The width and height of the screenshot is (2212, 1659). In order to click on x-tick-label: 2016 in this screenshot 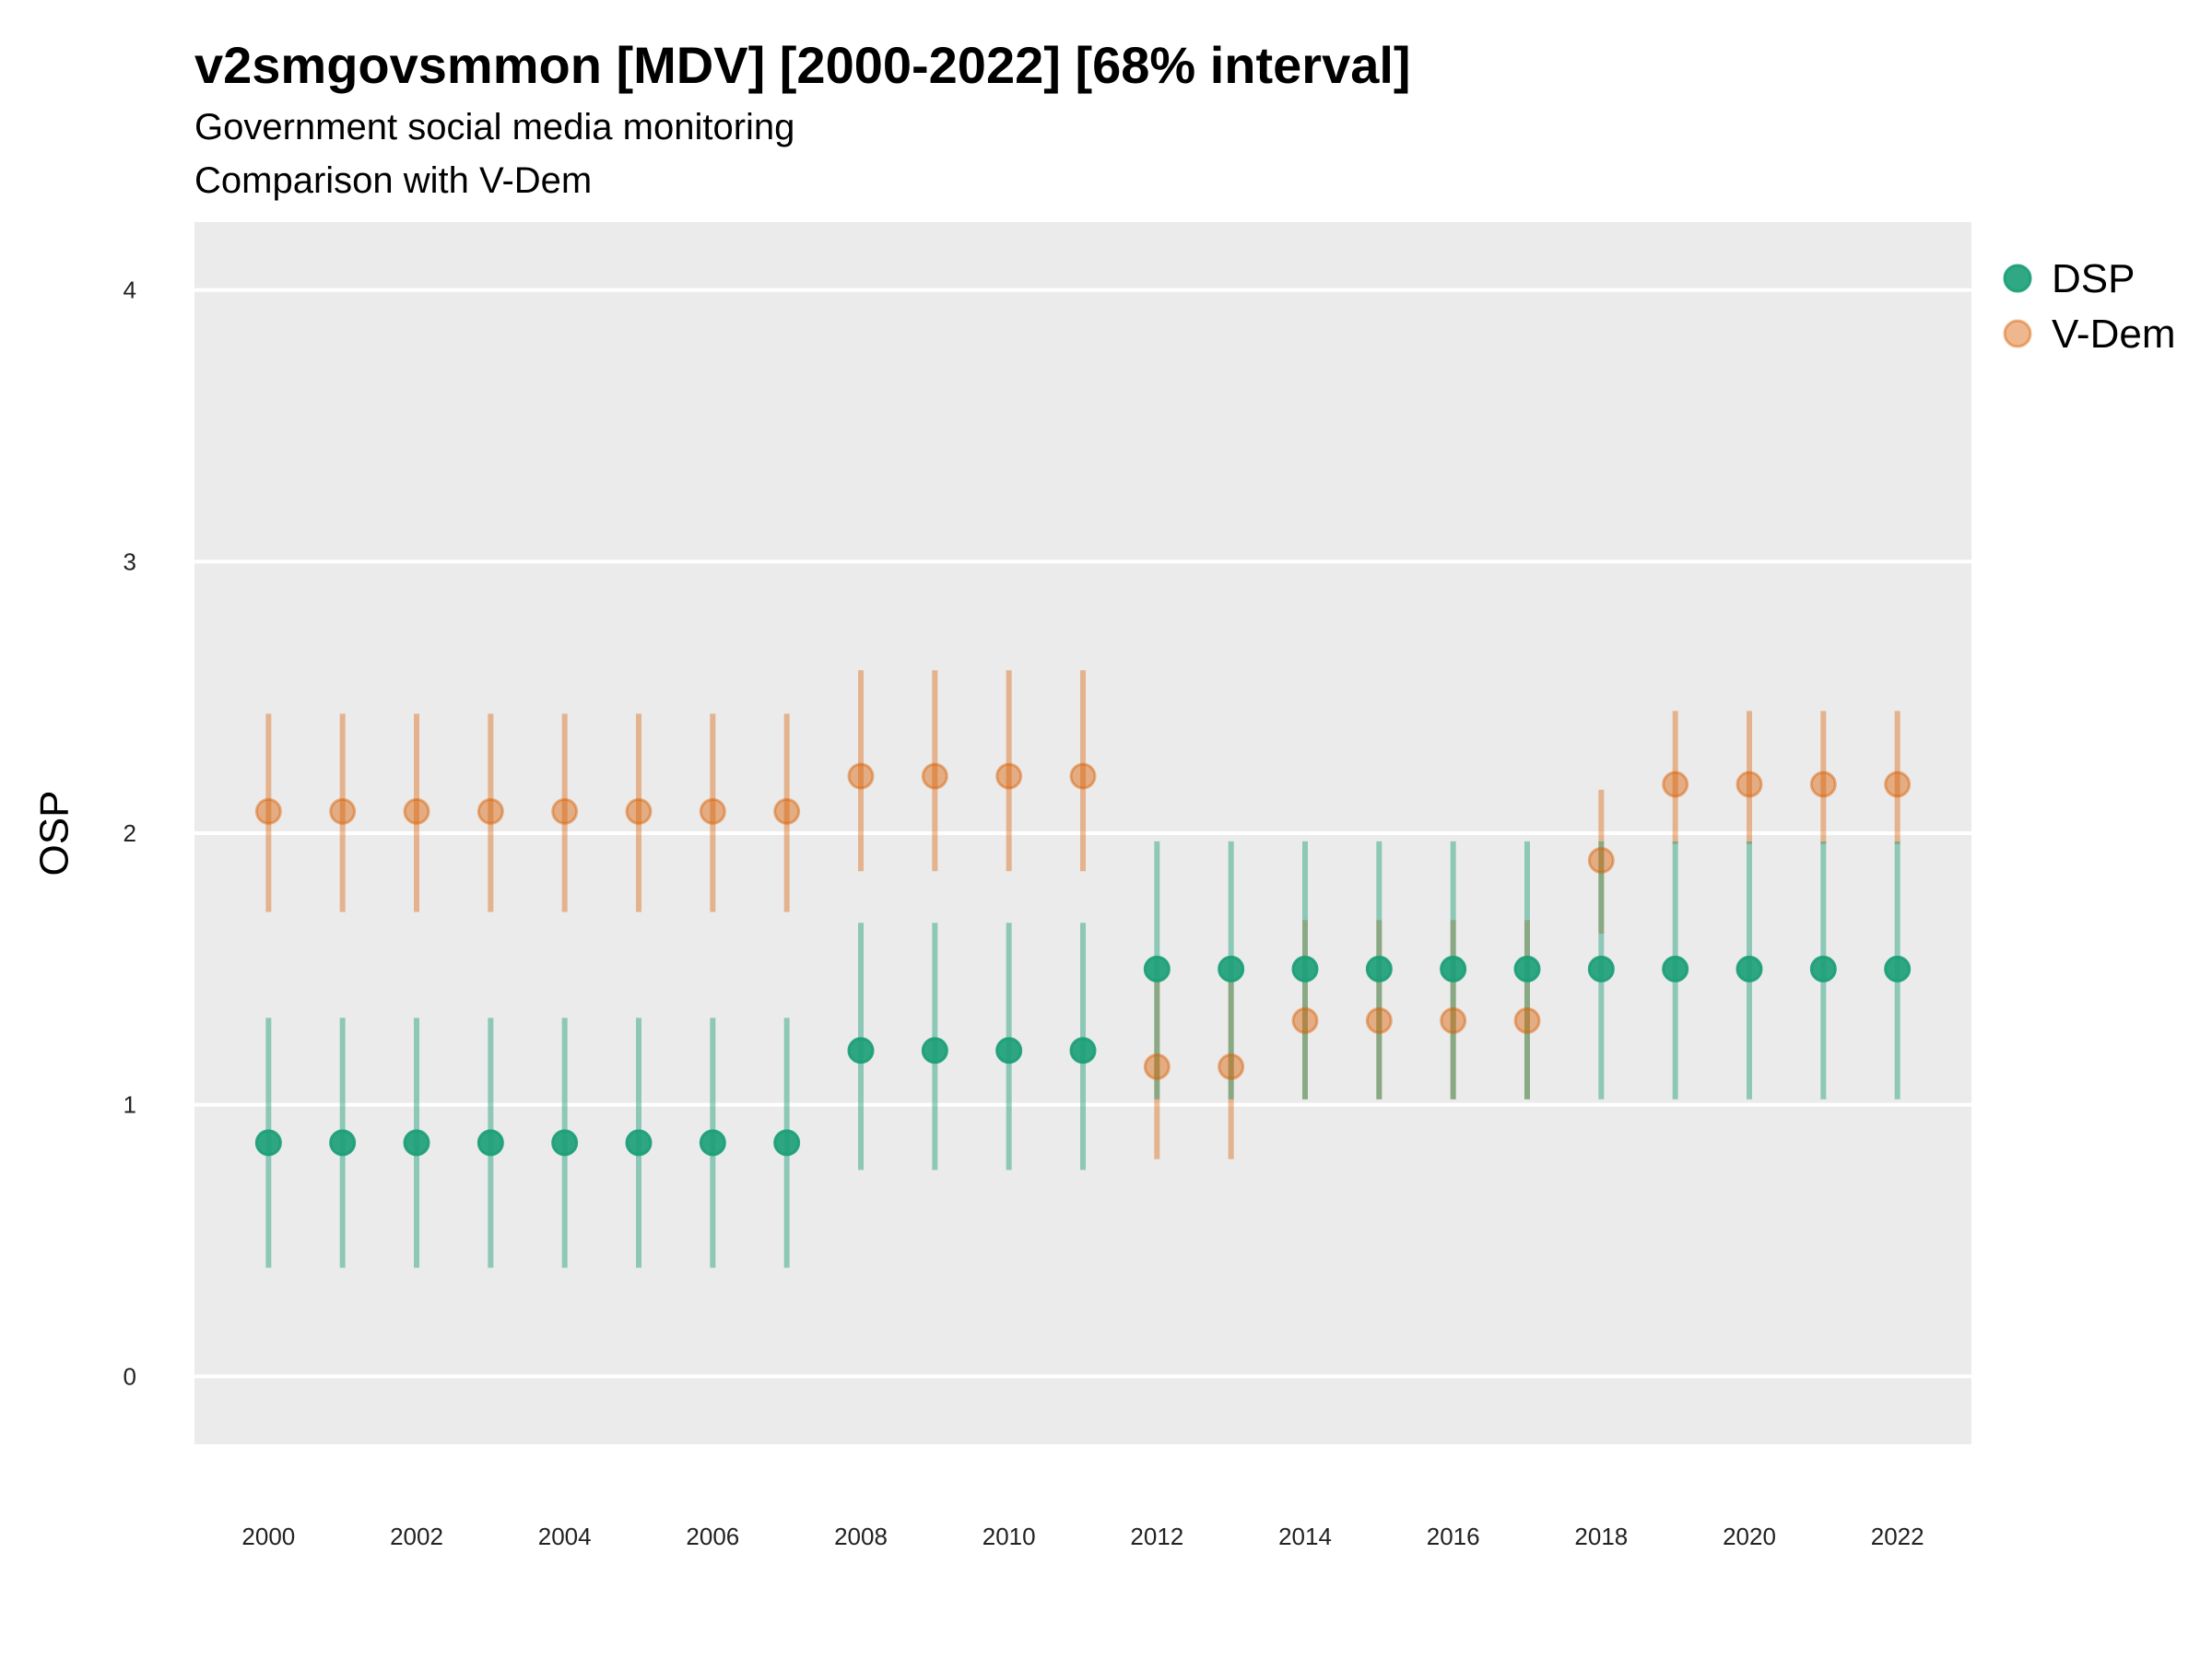, I will do `click(1453, 1536)`.